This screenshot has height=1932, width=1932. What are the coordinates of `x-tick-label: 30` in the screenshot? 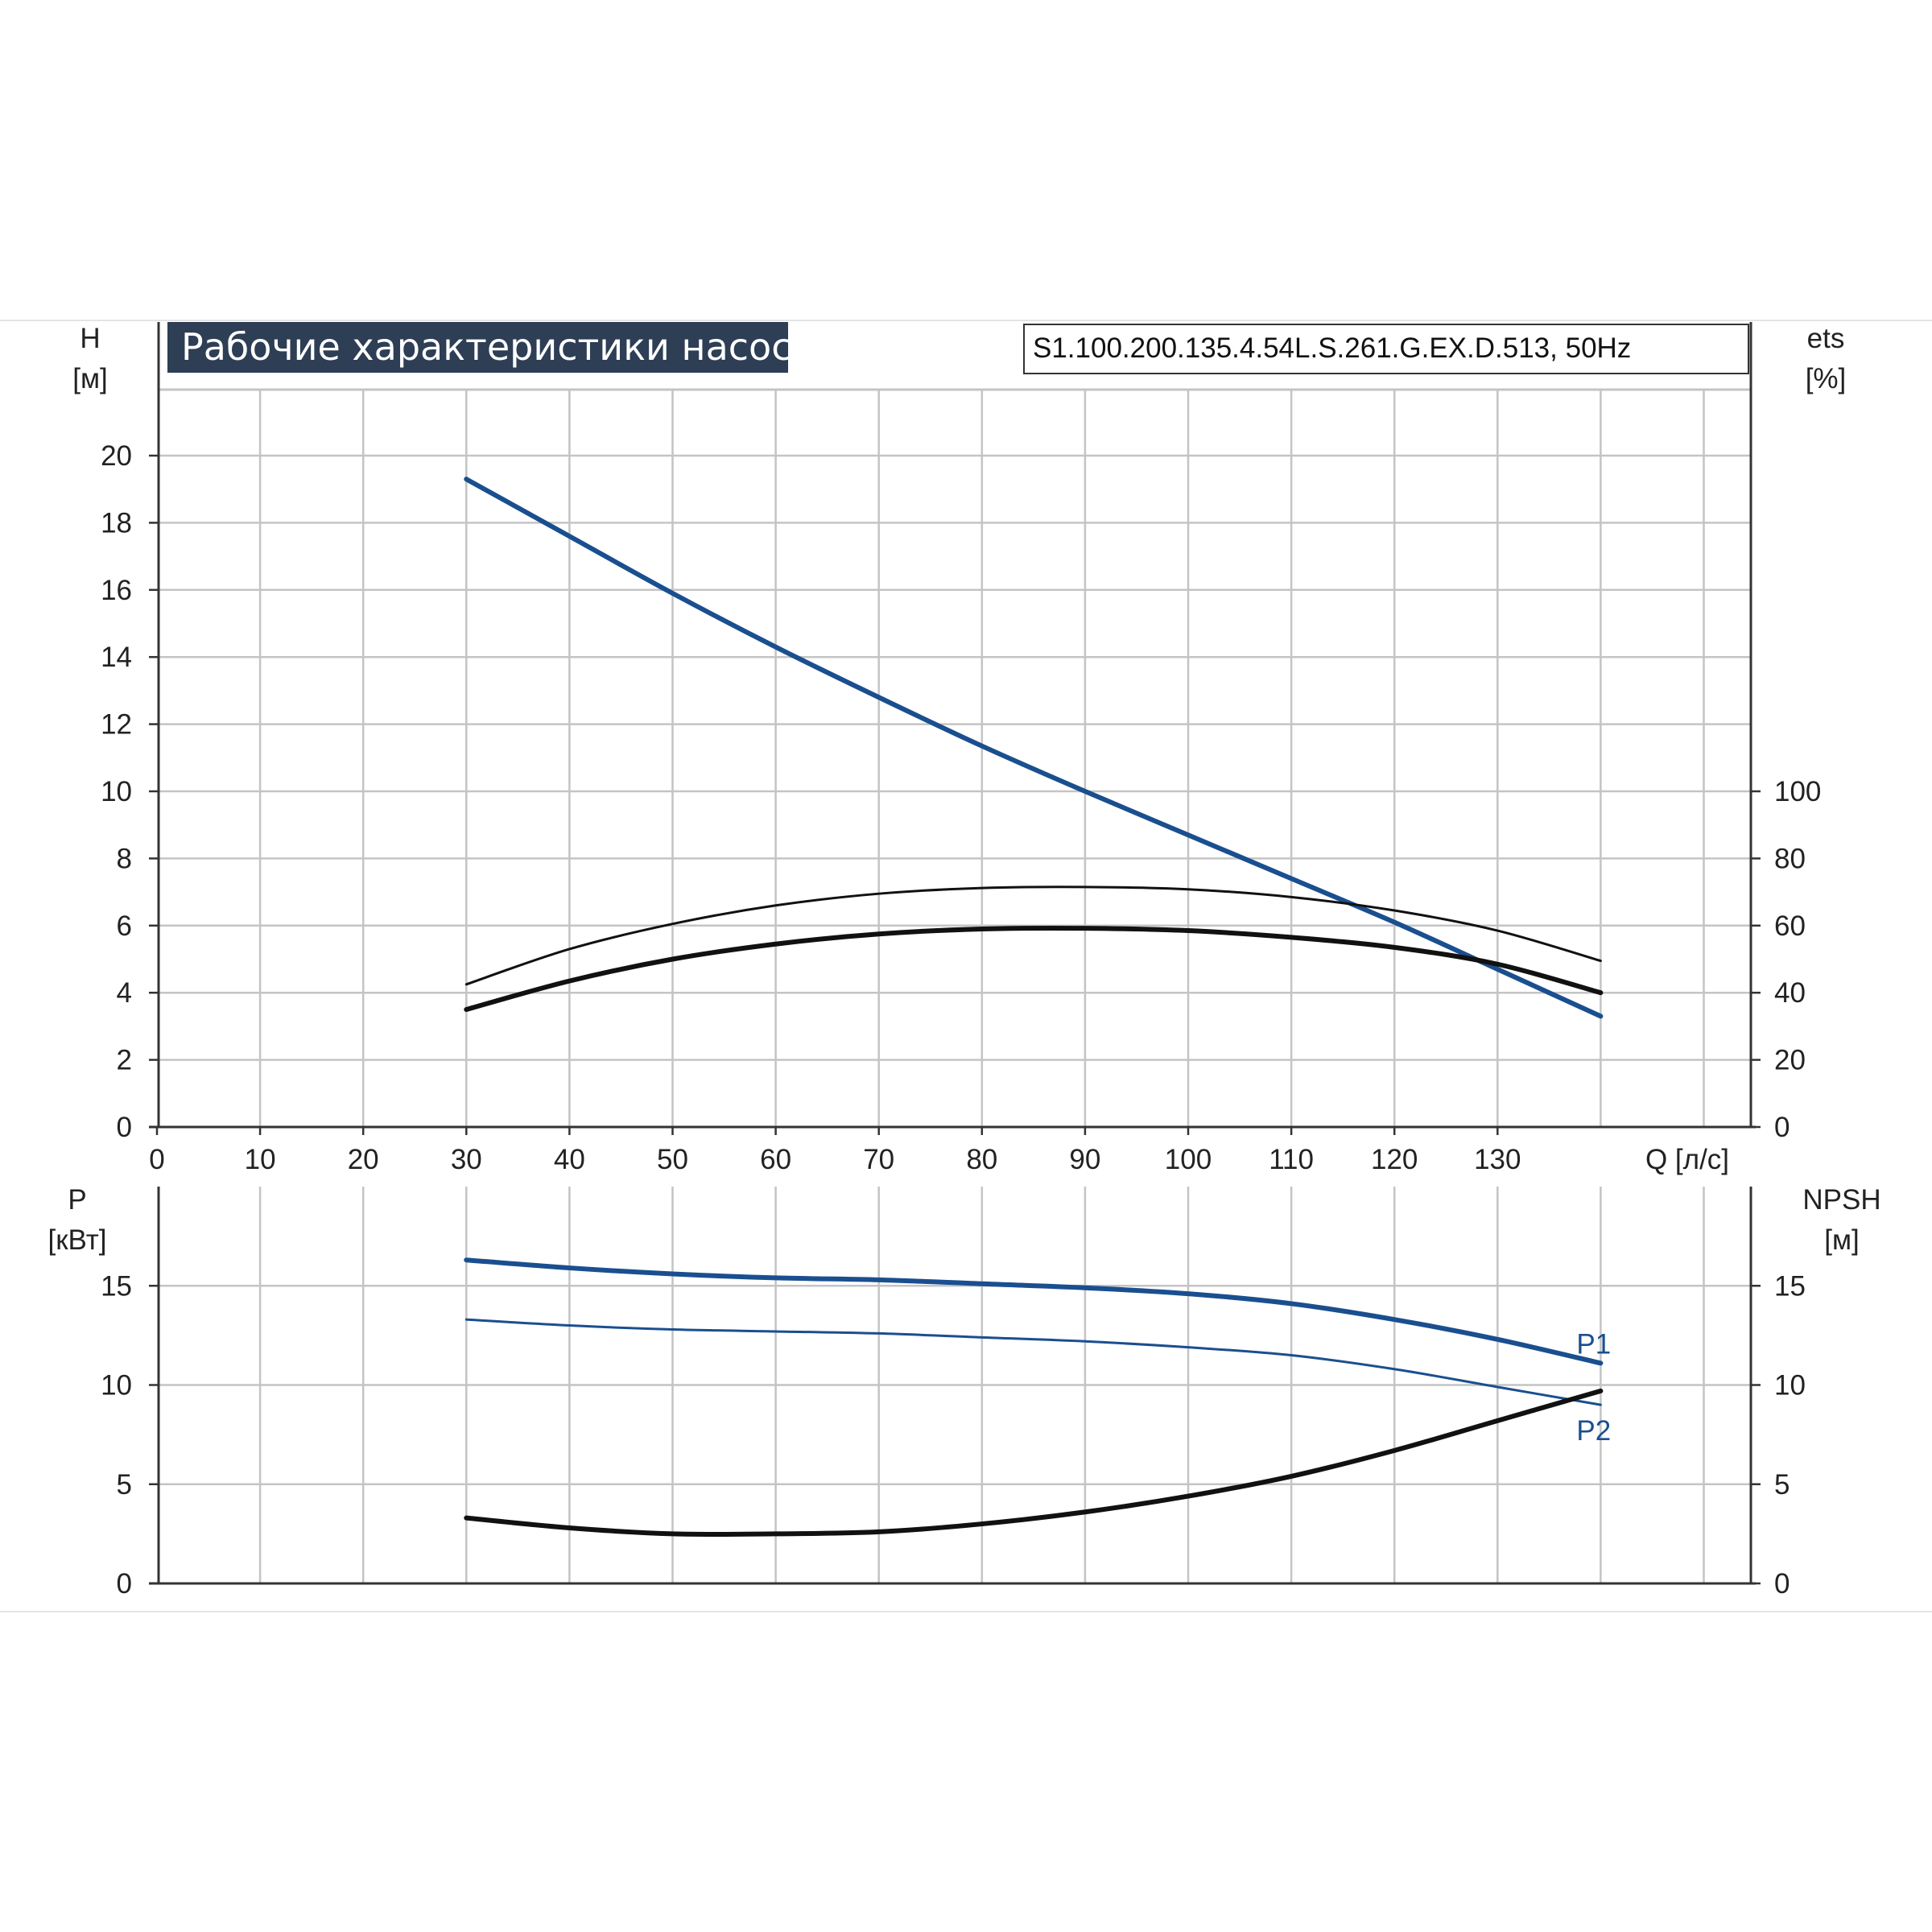 It's located at (466, 1159).